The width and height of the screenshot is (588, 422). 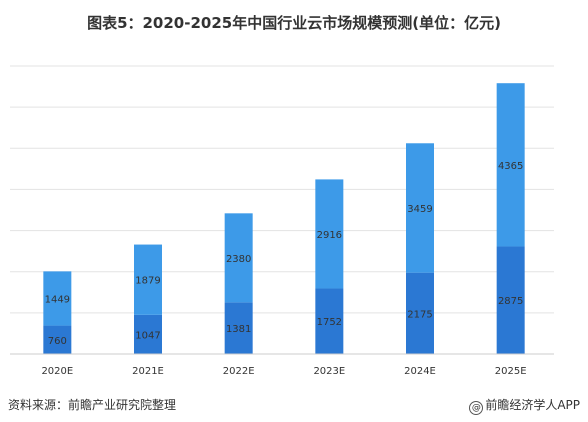 I want to click on x-tick-label: 2025E, so click(x=511, y=371).